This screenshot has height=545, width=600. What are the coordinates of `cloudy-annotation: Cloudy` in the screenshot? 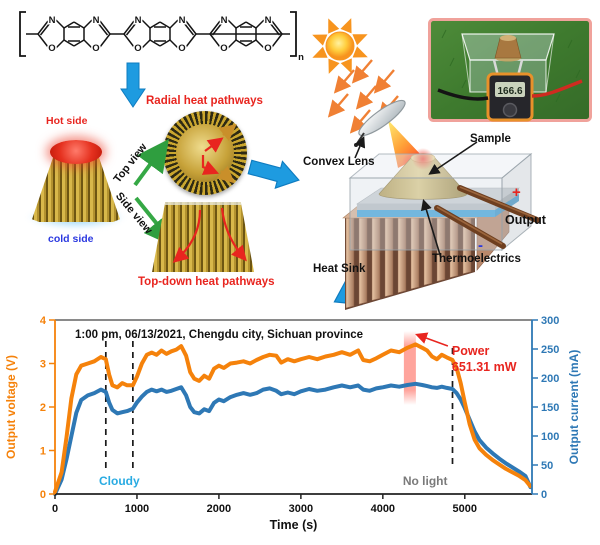 It's located at (119, 481).